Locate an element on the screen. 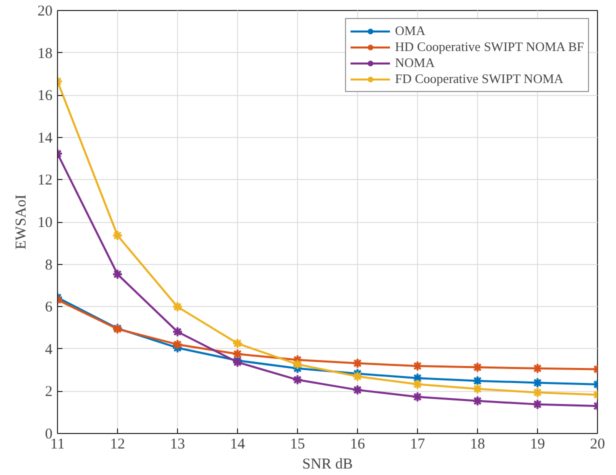 Image resolution: width=616 pixels, height=475 pixels. x-tick-label: 20 is located at coordinates (597, 444).